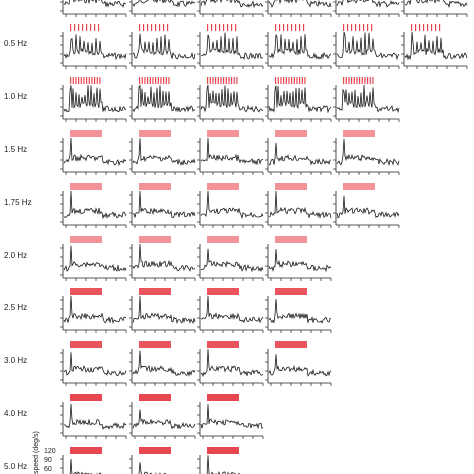 The width and height of the screenshot is (474, 474). Describe the element at coordinates (168, 363) in the screenshot. I see `frequency-row: 3.0 Hz` at that location.